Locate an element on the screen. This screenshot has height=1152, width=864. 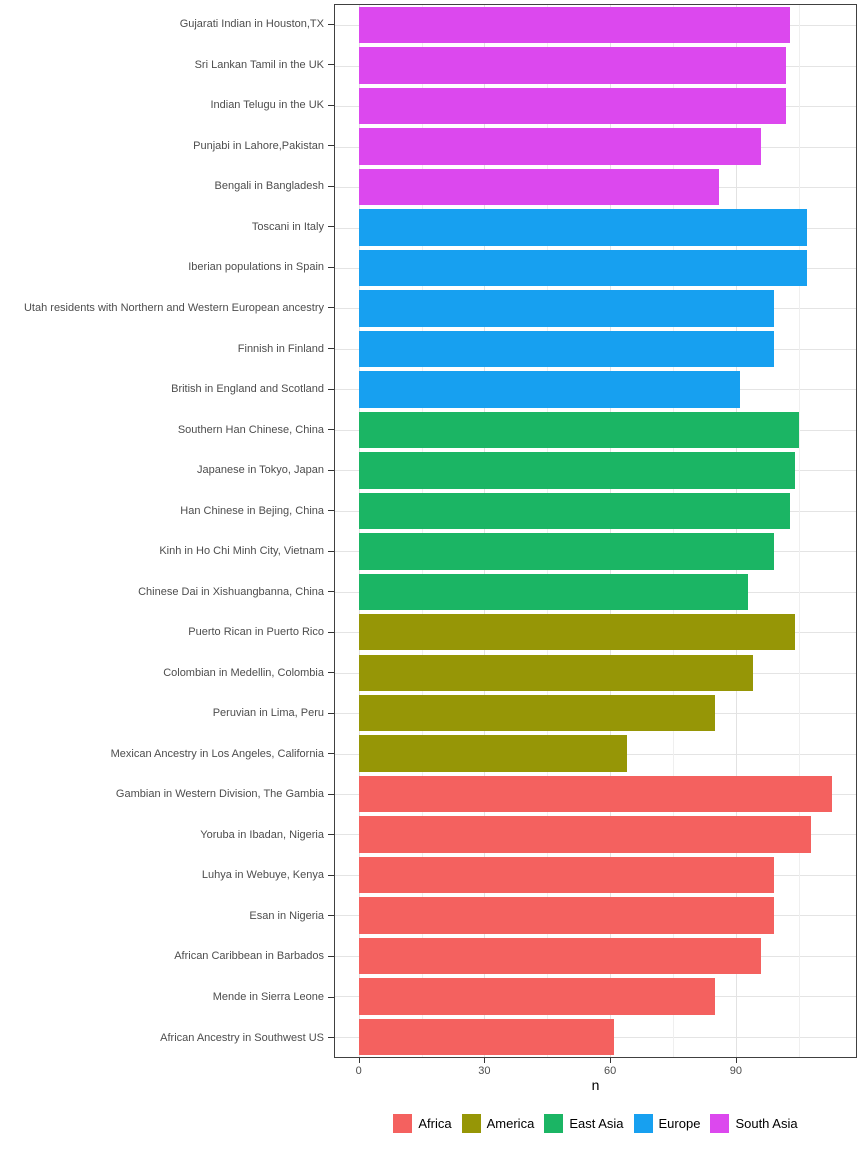
y-axis-label: Esan in Nigeria is located at coordinates (286, 915).